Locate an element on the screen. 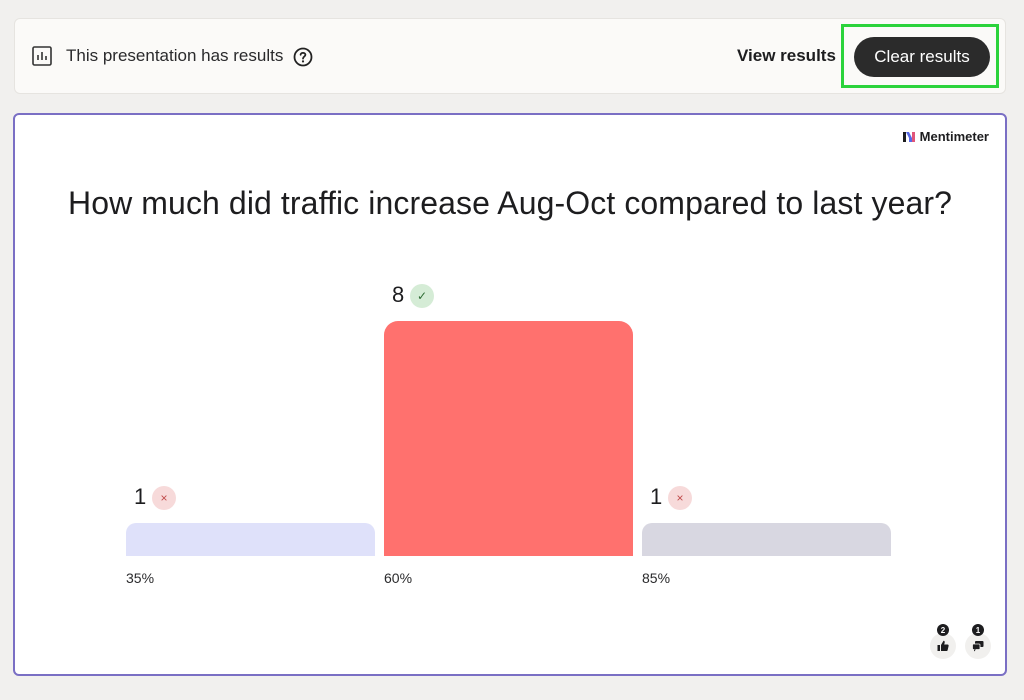  comment-icon is located at coordinates (978, 646).